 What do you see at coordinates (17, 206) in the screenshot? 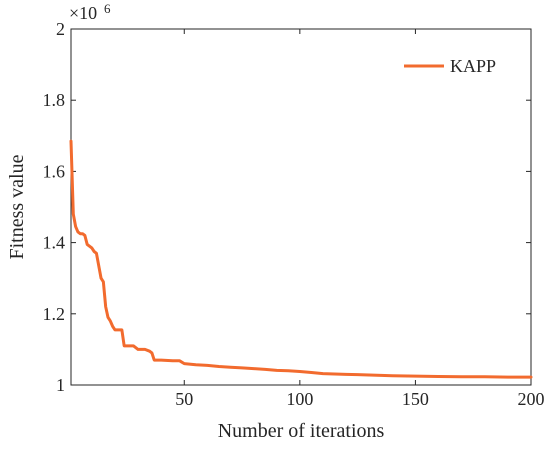
I see `y-axis-label: Fitness value` at bounding box center [17, 206].